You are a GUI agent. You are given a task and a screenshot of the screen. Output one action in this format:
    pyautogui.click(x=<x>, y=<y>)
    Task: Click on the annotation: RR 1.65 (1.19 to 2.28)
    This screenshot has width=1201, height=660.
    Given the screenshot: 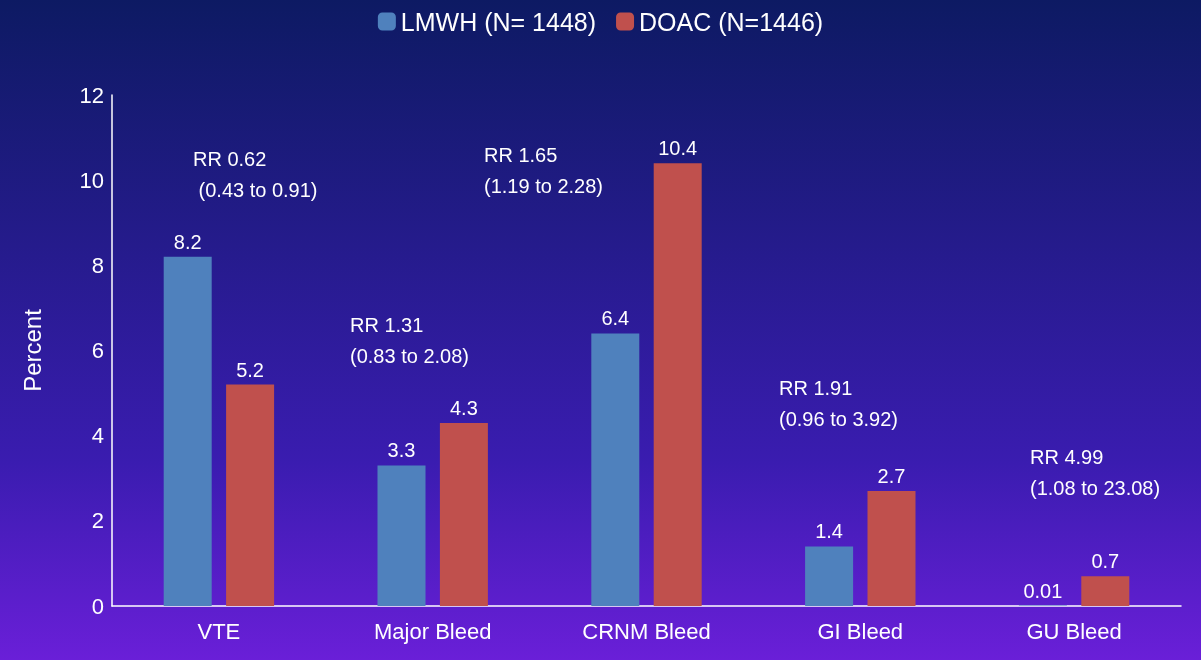 What is the action you would take?
    pyautogui.click(x=543, y=170)
    